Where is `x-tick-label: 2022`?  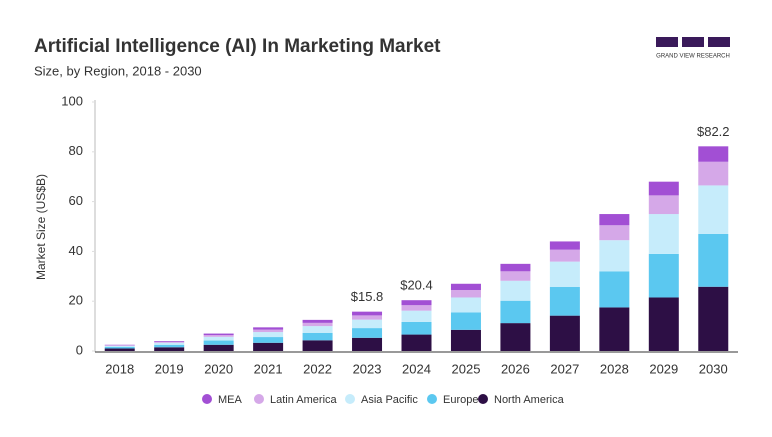
x-tick-label: 2022 is located at coordinates (317, 368).